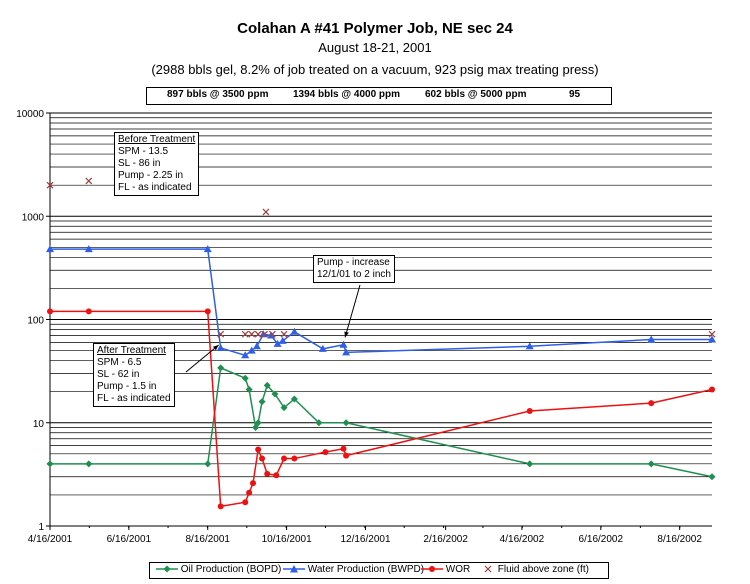  Describe the element at coordinates (207, 539) in the screenshot. I see `x-tick-label: 8/16/2001` at that location.